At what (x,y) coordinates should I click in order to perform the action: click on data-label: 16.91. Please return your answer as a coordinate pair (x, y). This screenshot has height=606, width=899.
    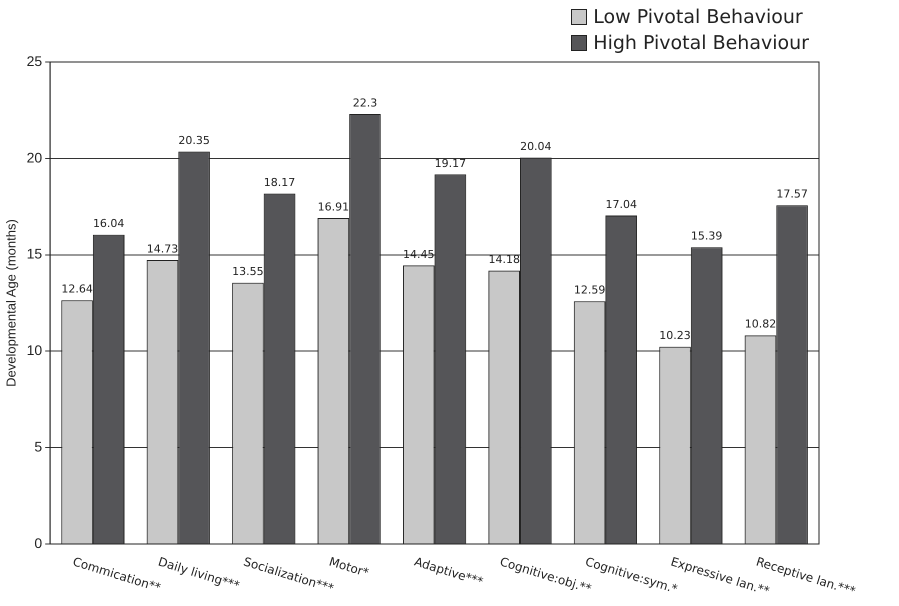
    Looking at the image, I should click on (334, 207).